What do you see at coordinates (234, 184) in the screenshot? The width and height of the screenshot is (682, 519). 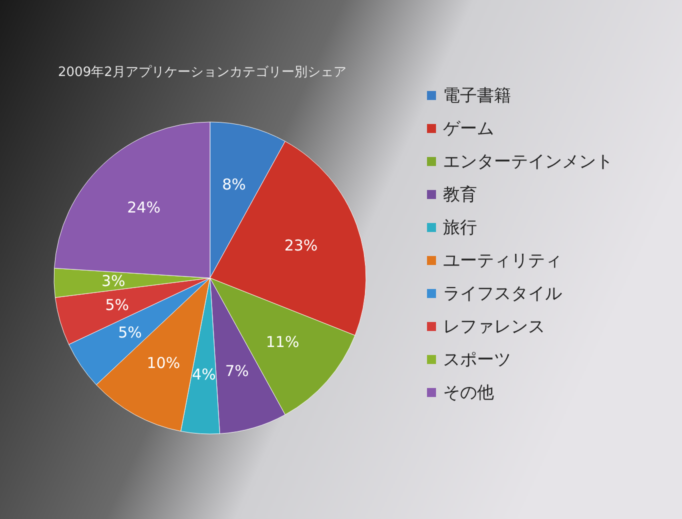 I see `data-label: 8%` at bounding box center [234, 184].